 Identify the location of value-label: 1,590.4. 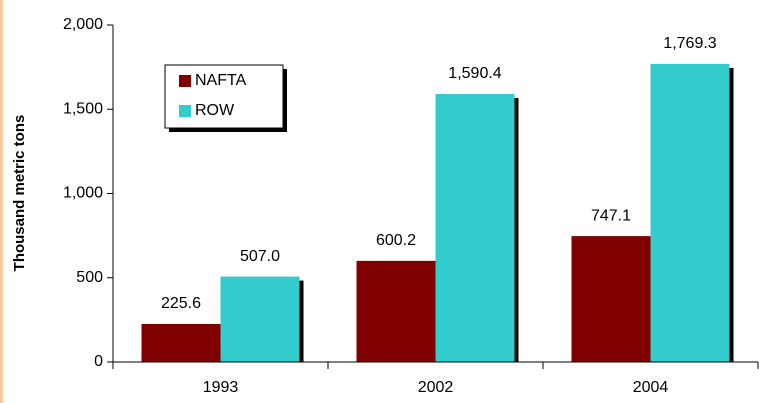
(474, 73).